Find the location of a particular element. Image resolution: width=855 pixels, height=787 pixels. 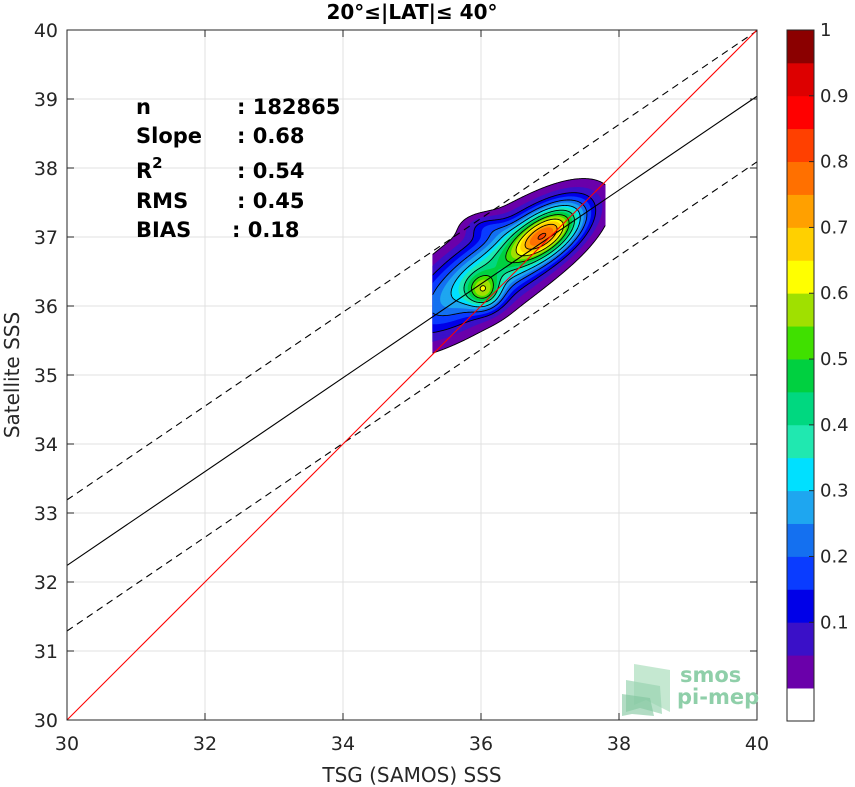

colorbar-tick-label-4: 0.5 is located at coordinates (834, 359).